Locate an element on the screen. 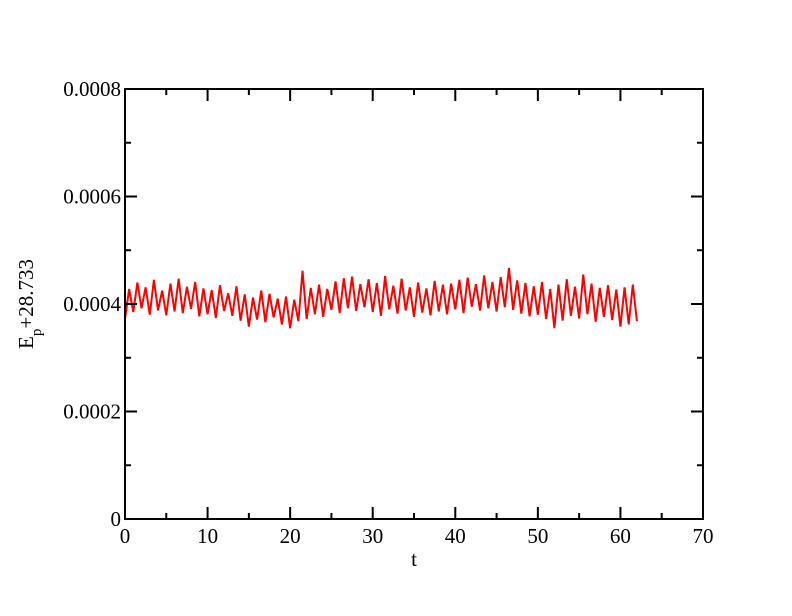  y-axis-label: Ep+28.733 is located at coordinates (29, 304).